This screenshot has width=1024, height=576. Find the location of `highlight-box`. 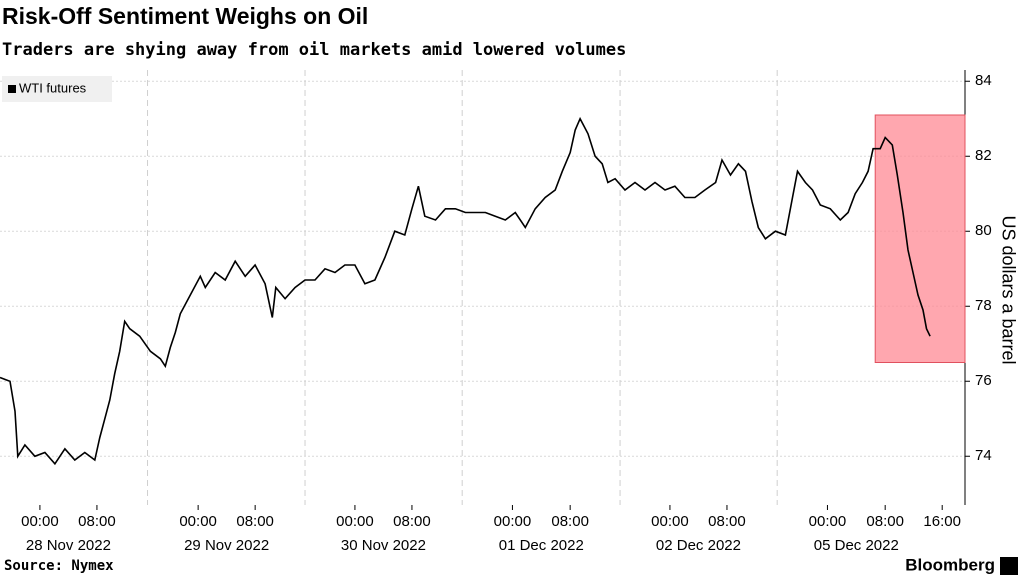

highlight-box is located at coordinates (920, 238).